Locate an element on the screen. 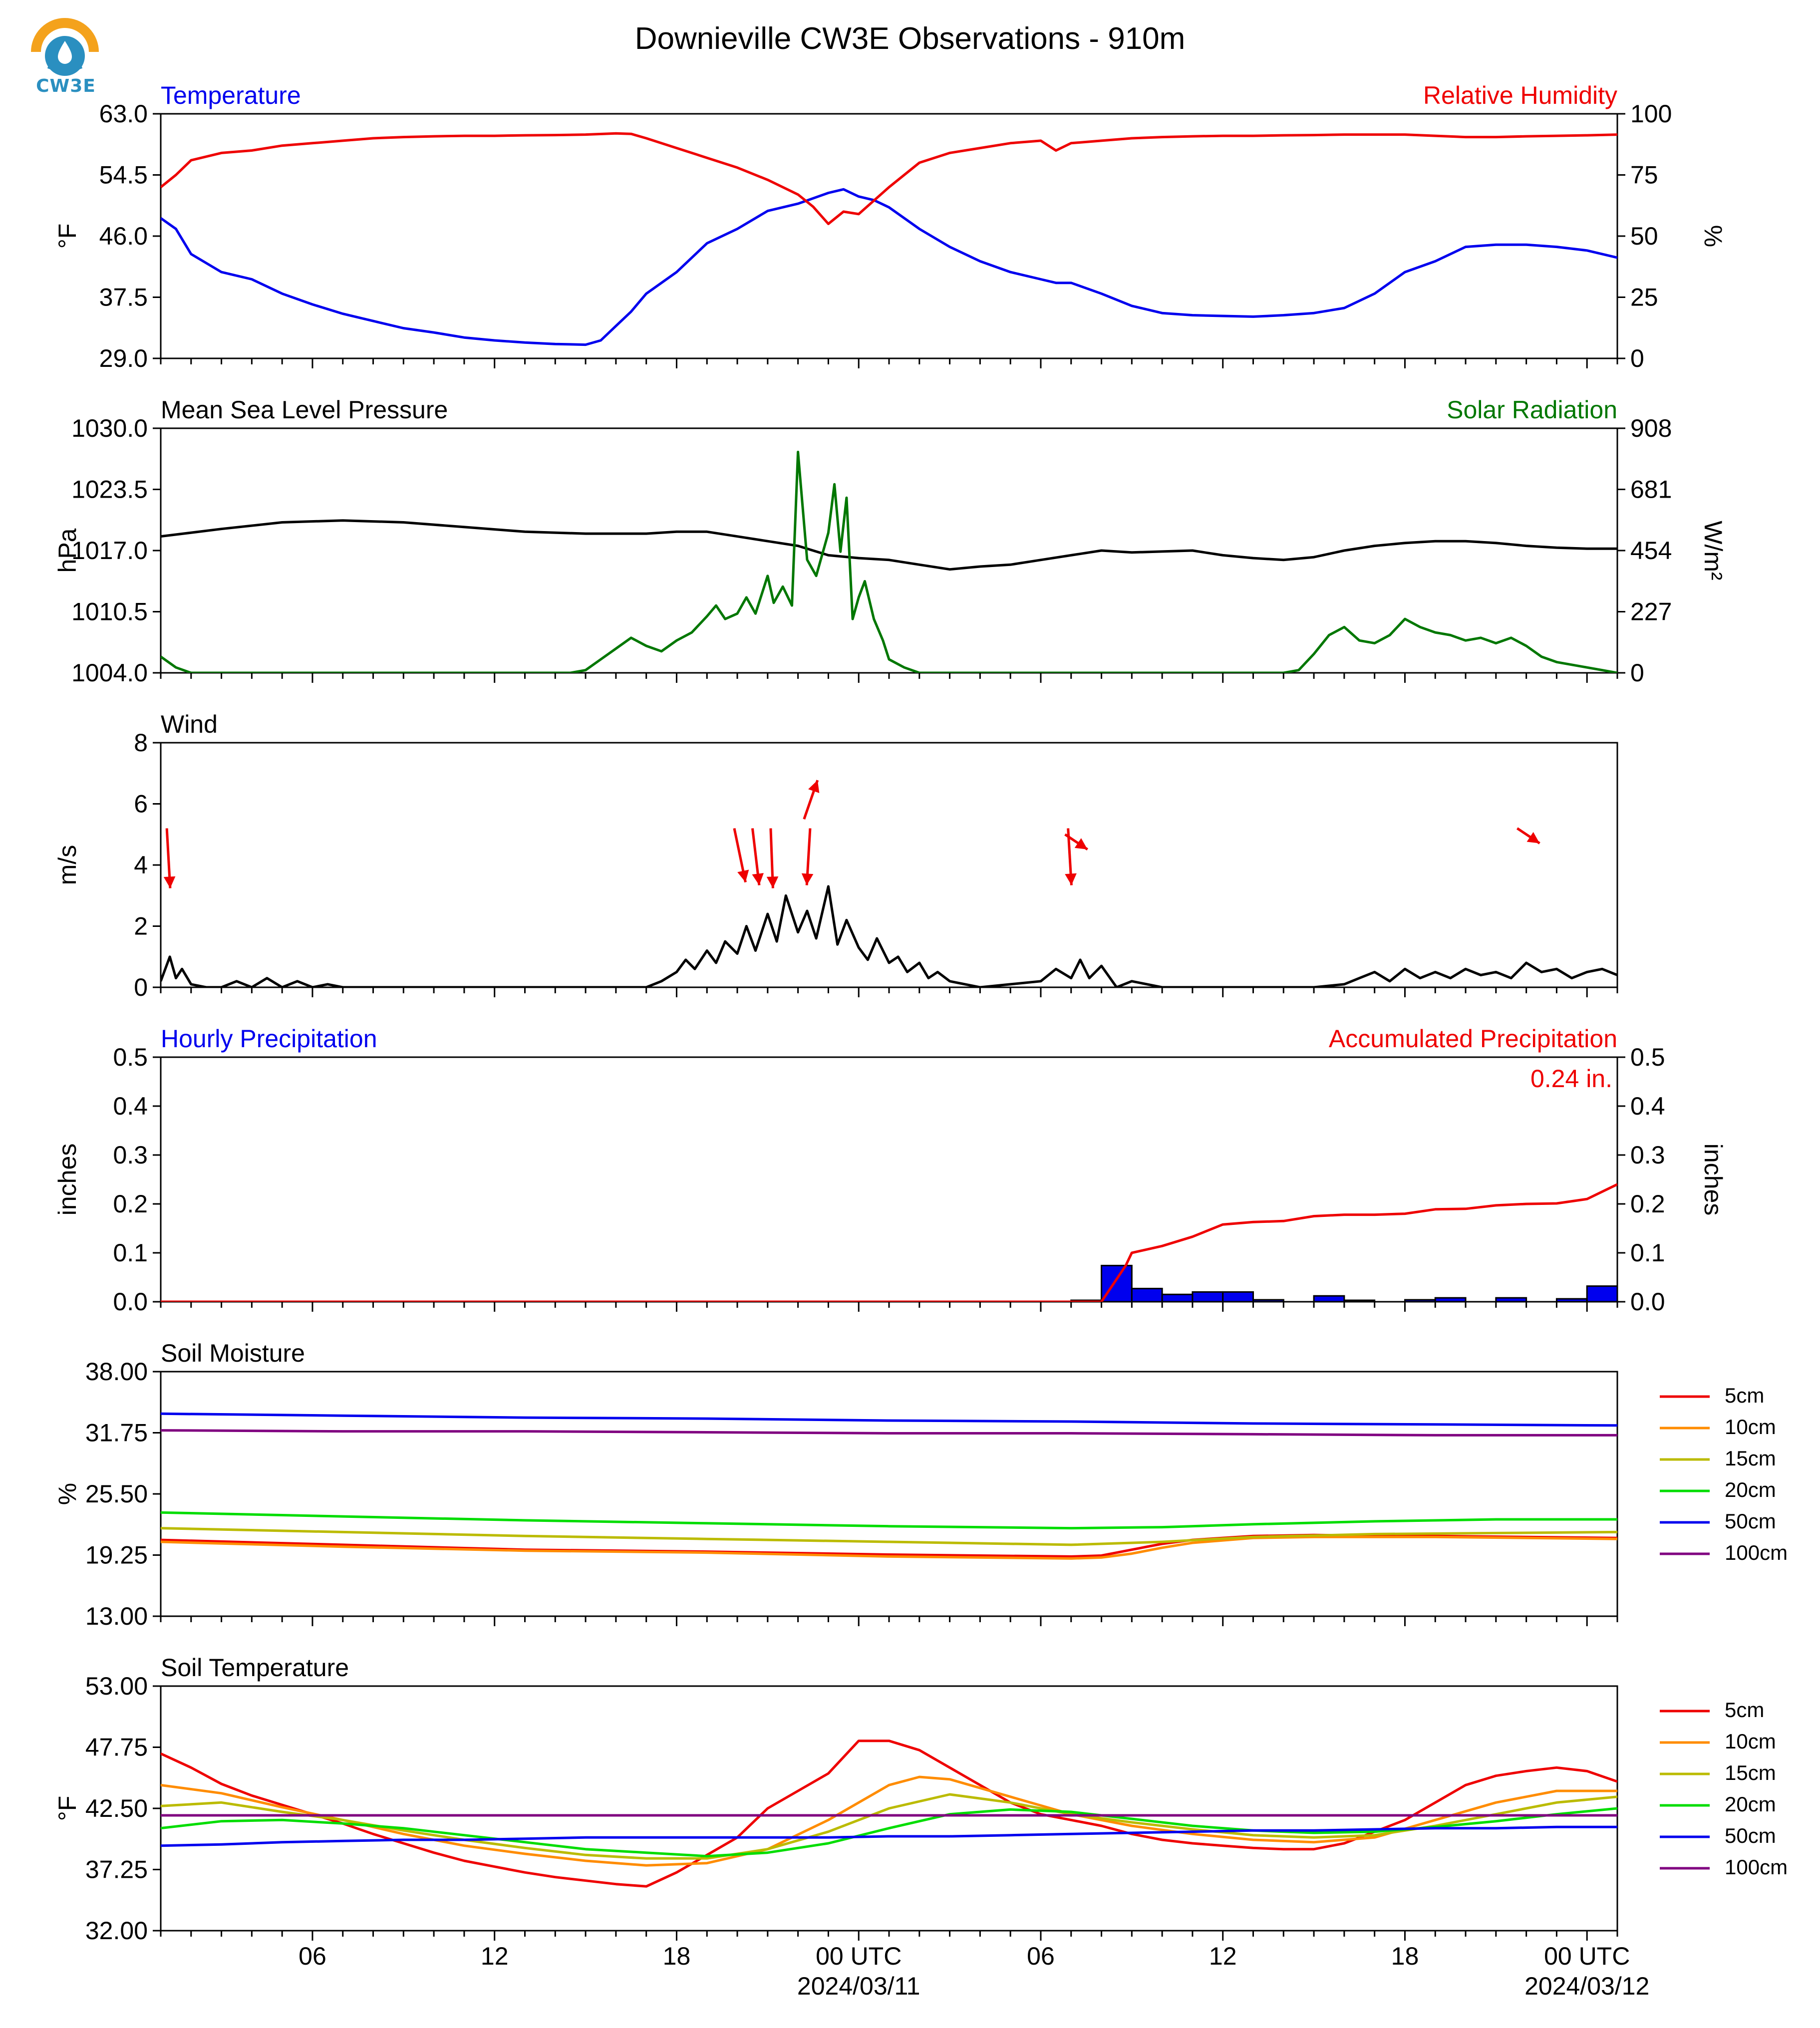 This screenshot has width=1820, height=2028. panel-title-right: Solar Radiation is located at coordinates (1532, 410).